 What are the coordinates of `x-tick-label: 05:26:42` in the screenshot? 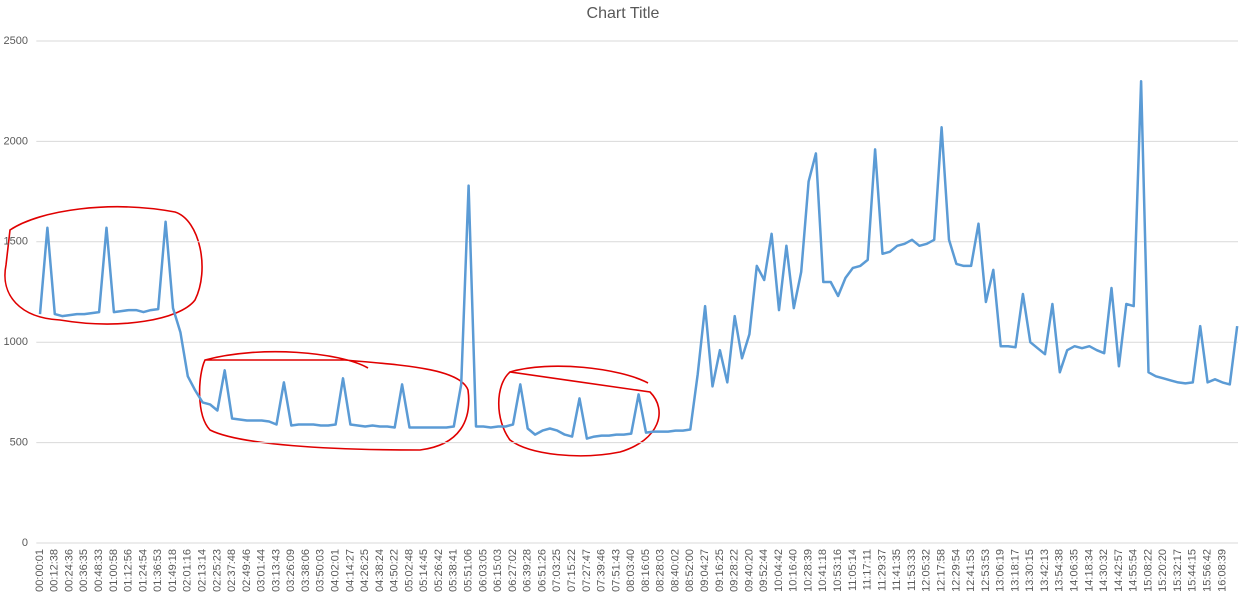 It's located at (439, 570).